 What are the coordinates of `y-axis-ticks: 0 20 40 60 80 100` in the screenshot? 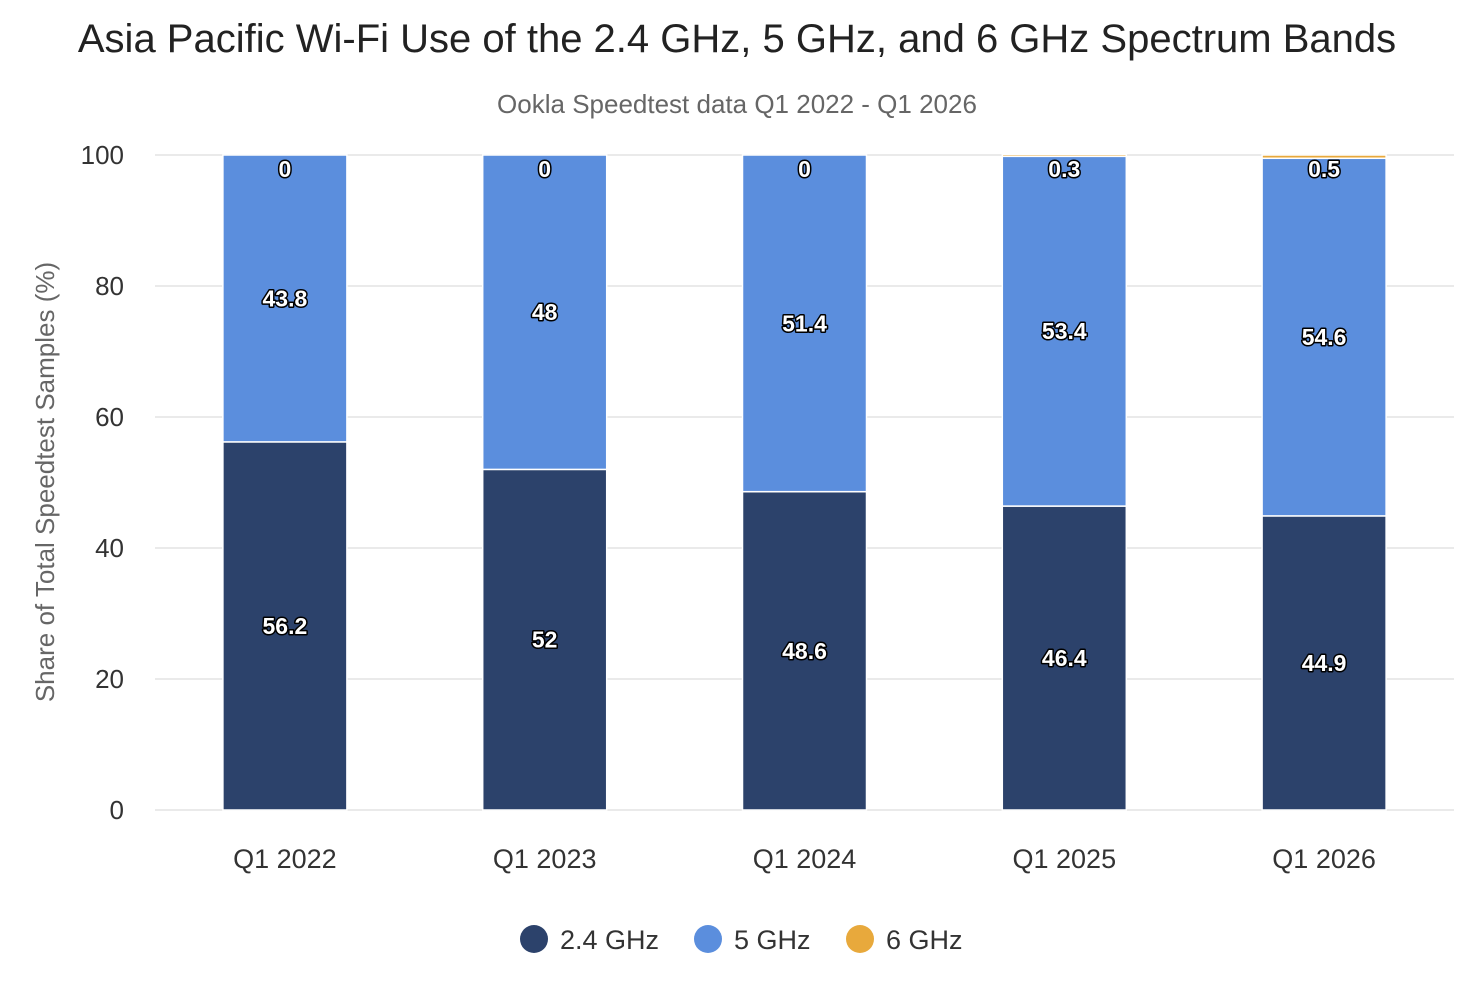 It's located at (102, 482).